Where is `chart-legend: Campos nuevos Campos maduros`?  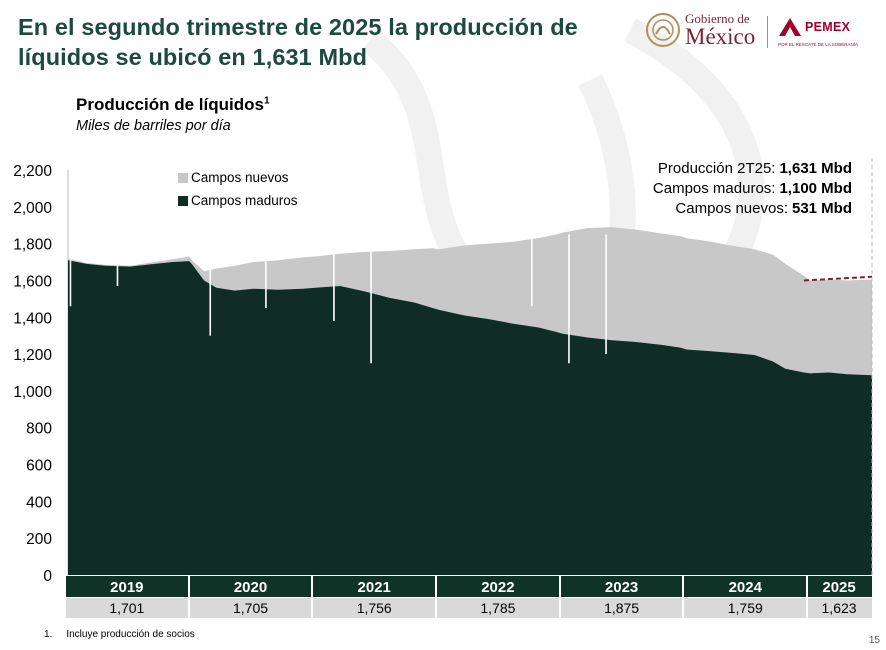 chart-legend: Campos nuevos Campos maduros is located at coordinates (238, 189).